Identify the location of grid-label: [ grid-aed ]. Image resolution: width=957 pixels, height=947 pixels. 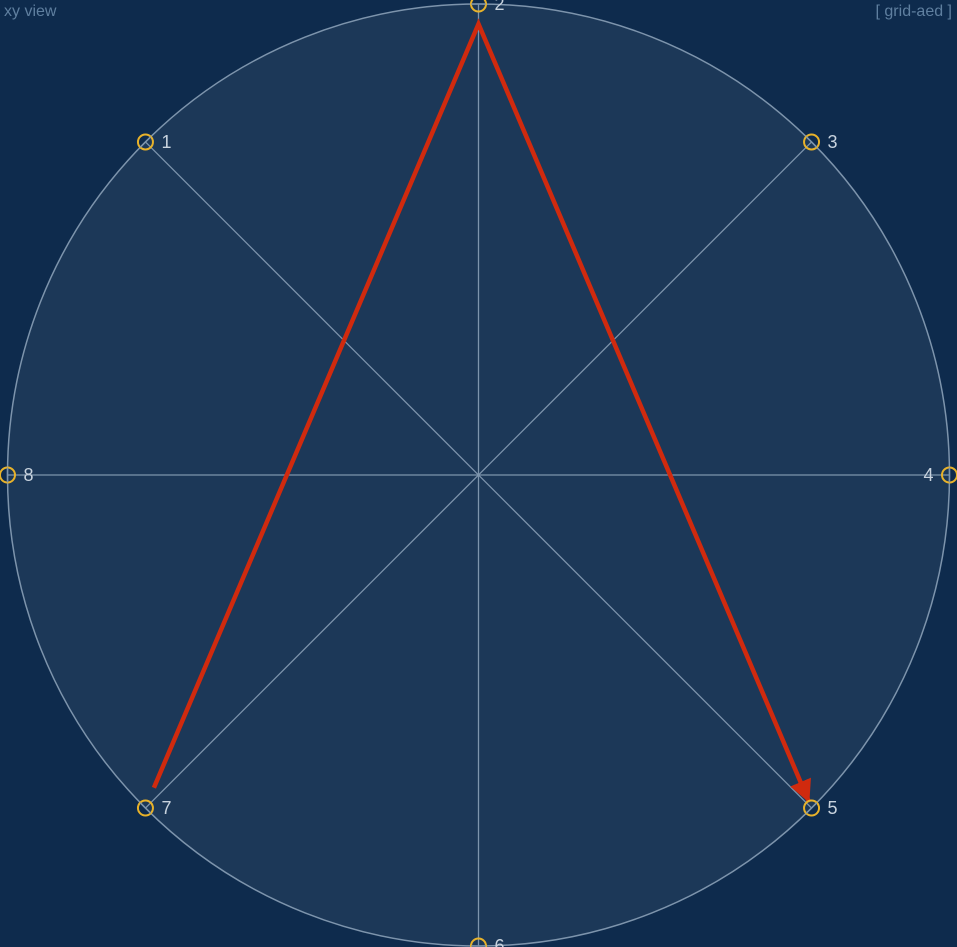
(913, 11).